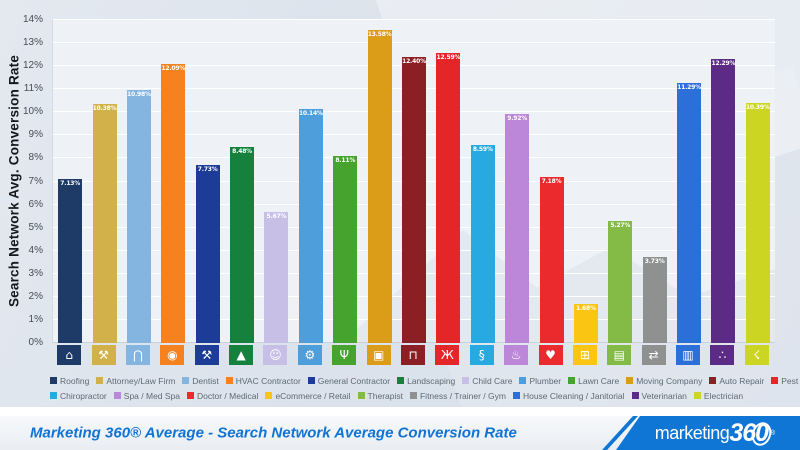  What do you see at coordinates (35, 296) in the screenshot?
I see `y-tick-label: 2%` at bounding box center [35, 296].